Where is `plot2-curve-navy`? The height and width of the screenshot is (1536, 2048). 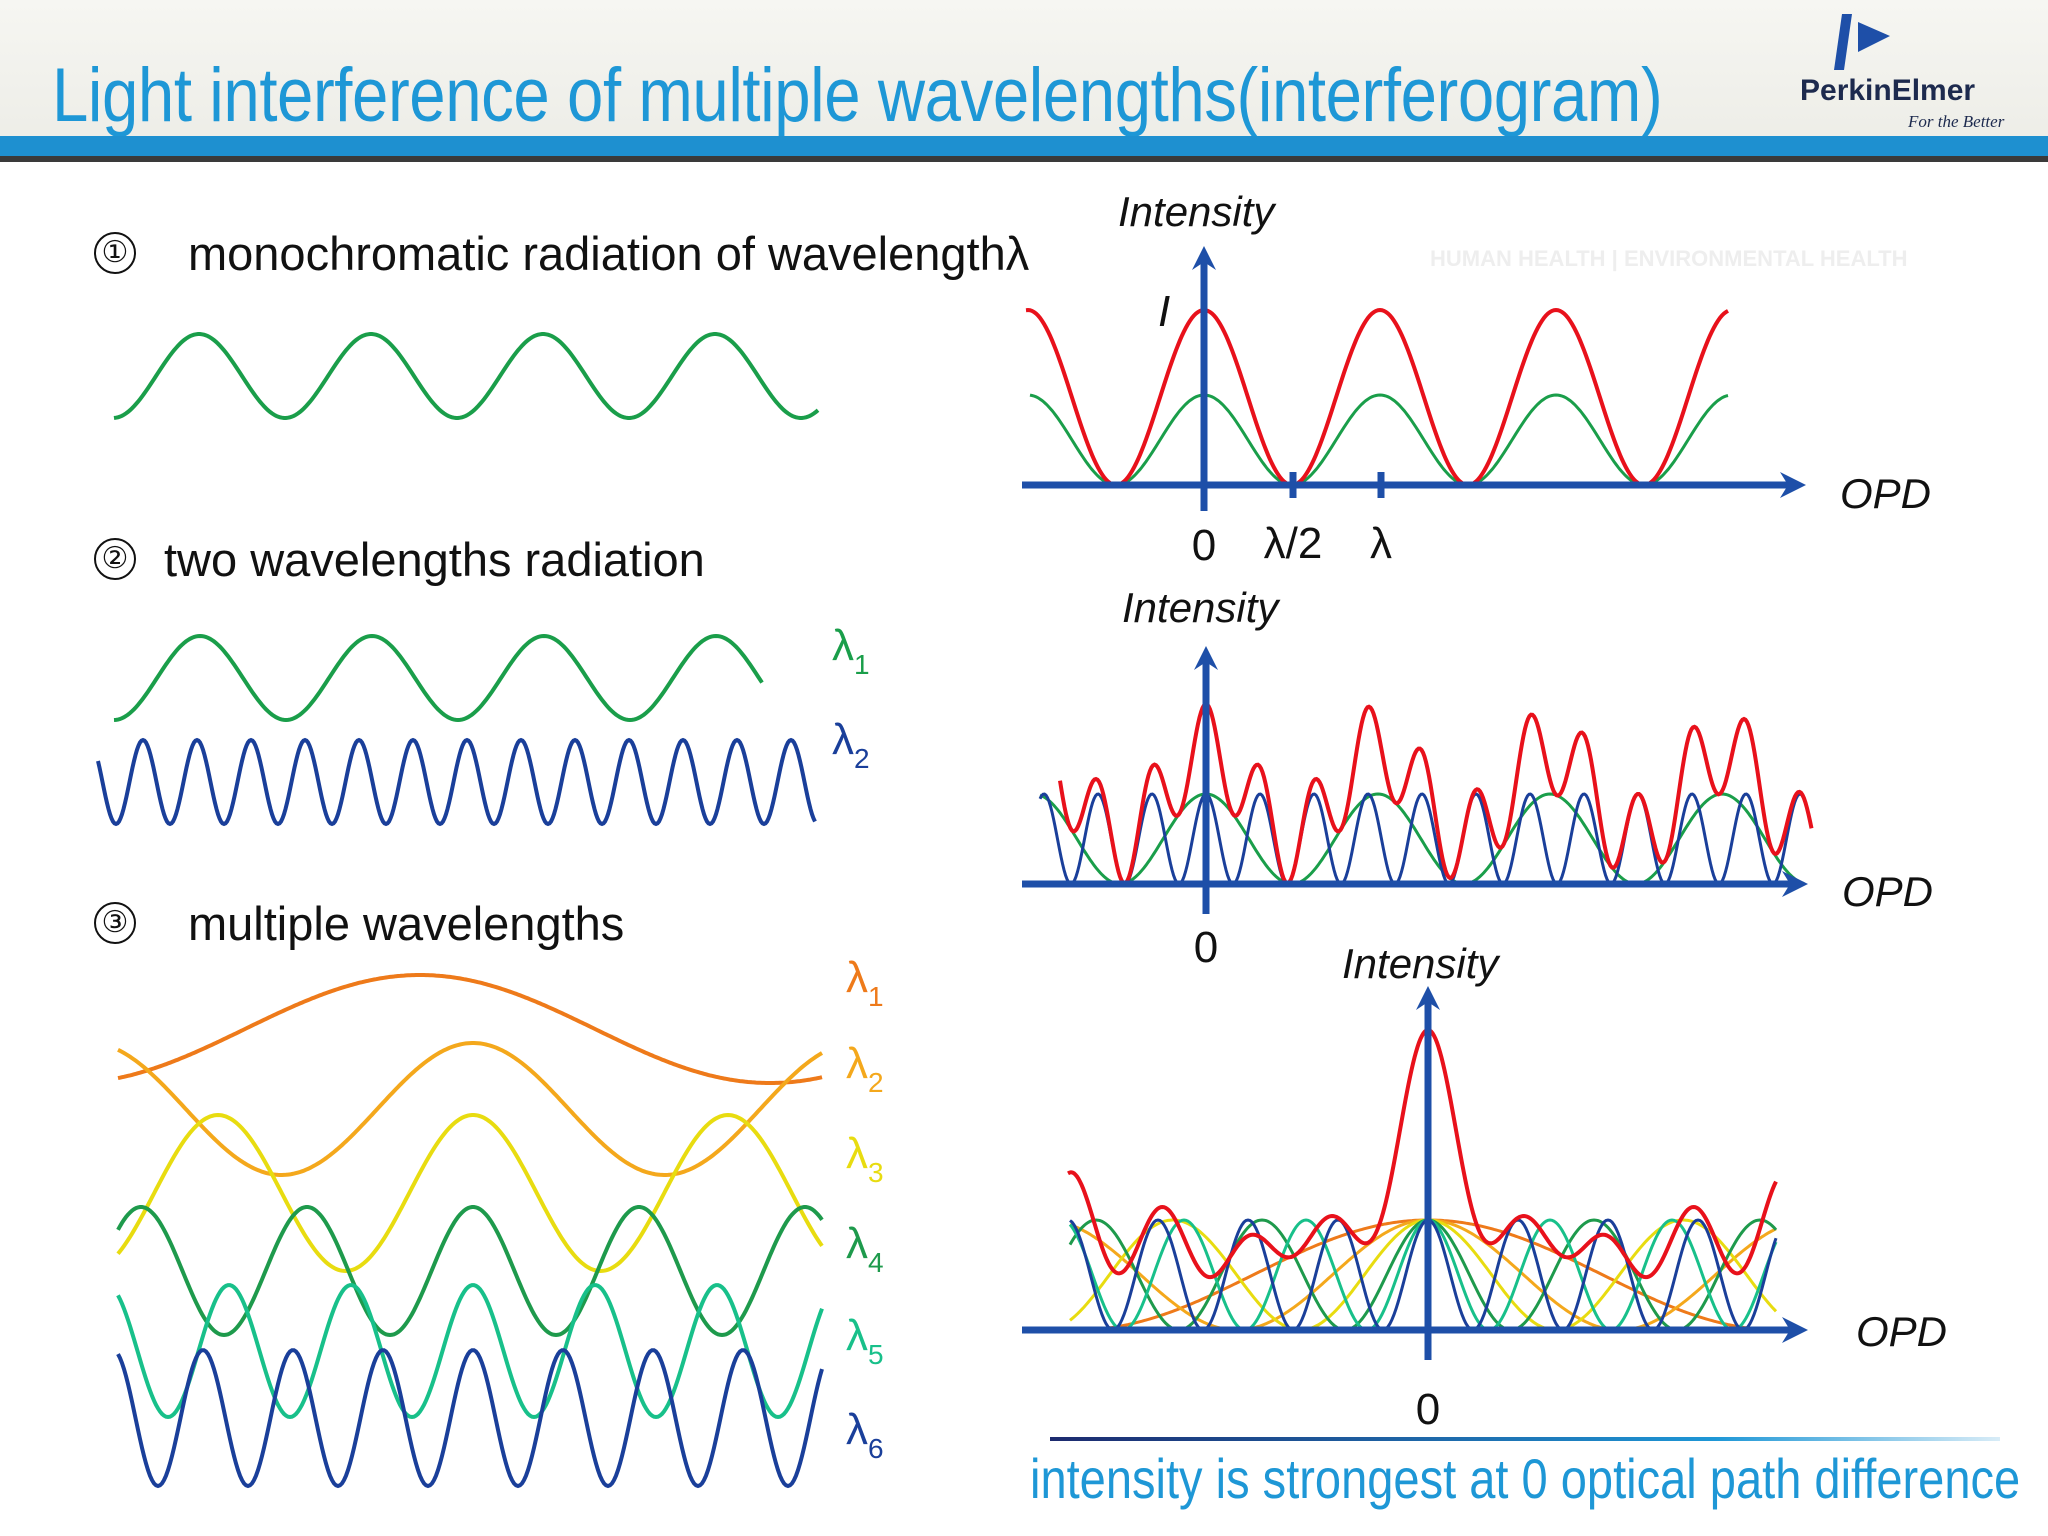 plot2-curve-navy is located at coordinates (1421, 839).